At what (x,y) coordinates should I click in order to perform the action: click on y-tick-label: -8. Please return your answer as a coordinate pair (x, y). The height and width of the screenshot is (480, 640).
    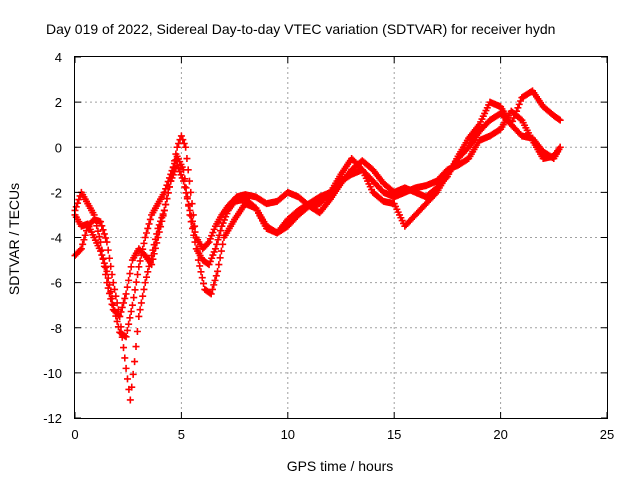
    Looking at the image, I should click on (56, 328).